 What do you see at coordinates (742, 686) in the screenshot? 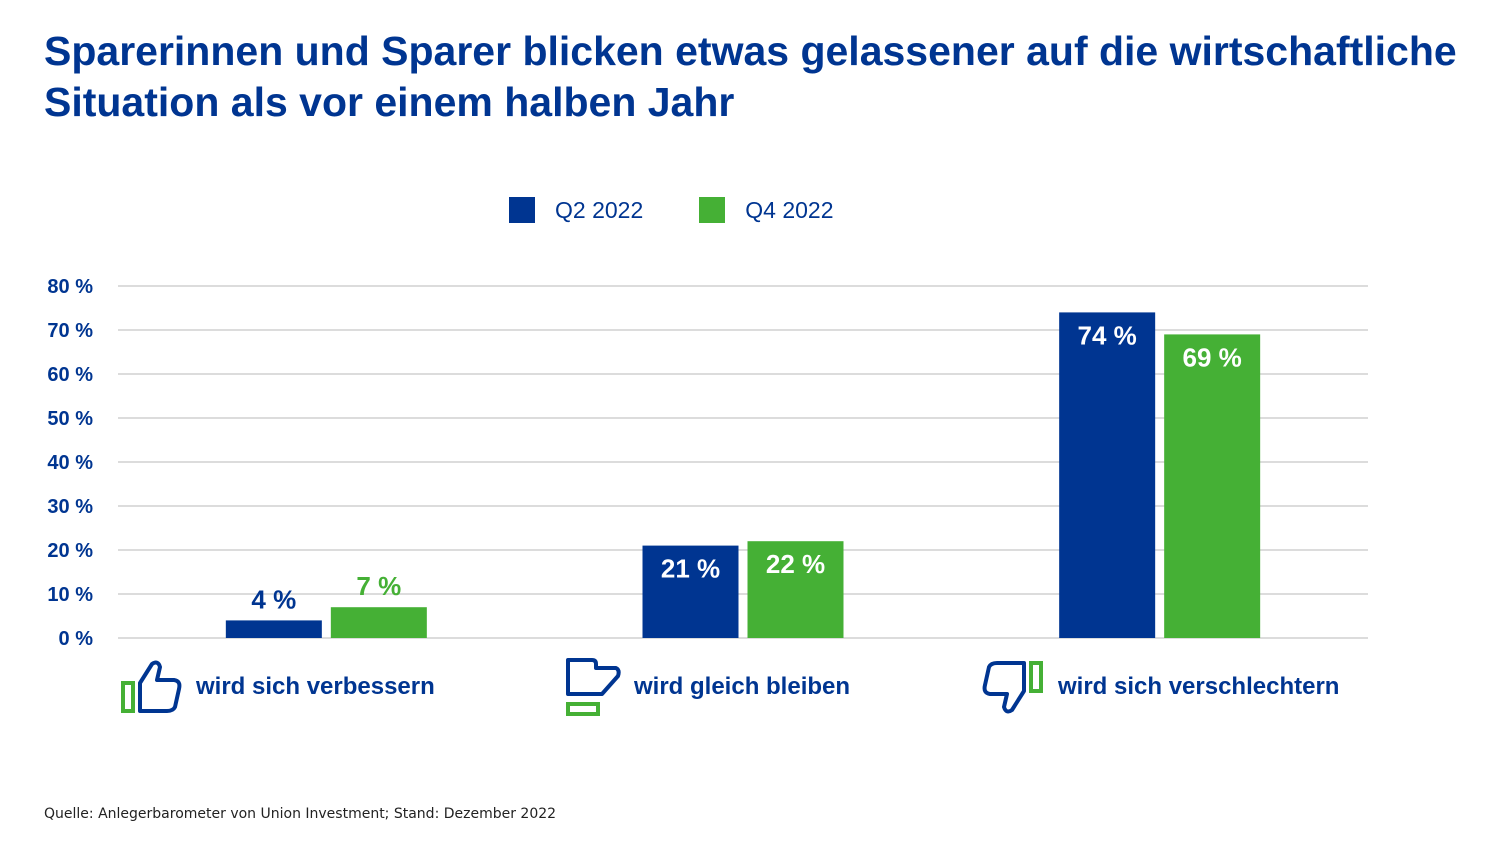
I see `category-label-gleich: wird gleich bleiben` at bounding box center [742, 686].